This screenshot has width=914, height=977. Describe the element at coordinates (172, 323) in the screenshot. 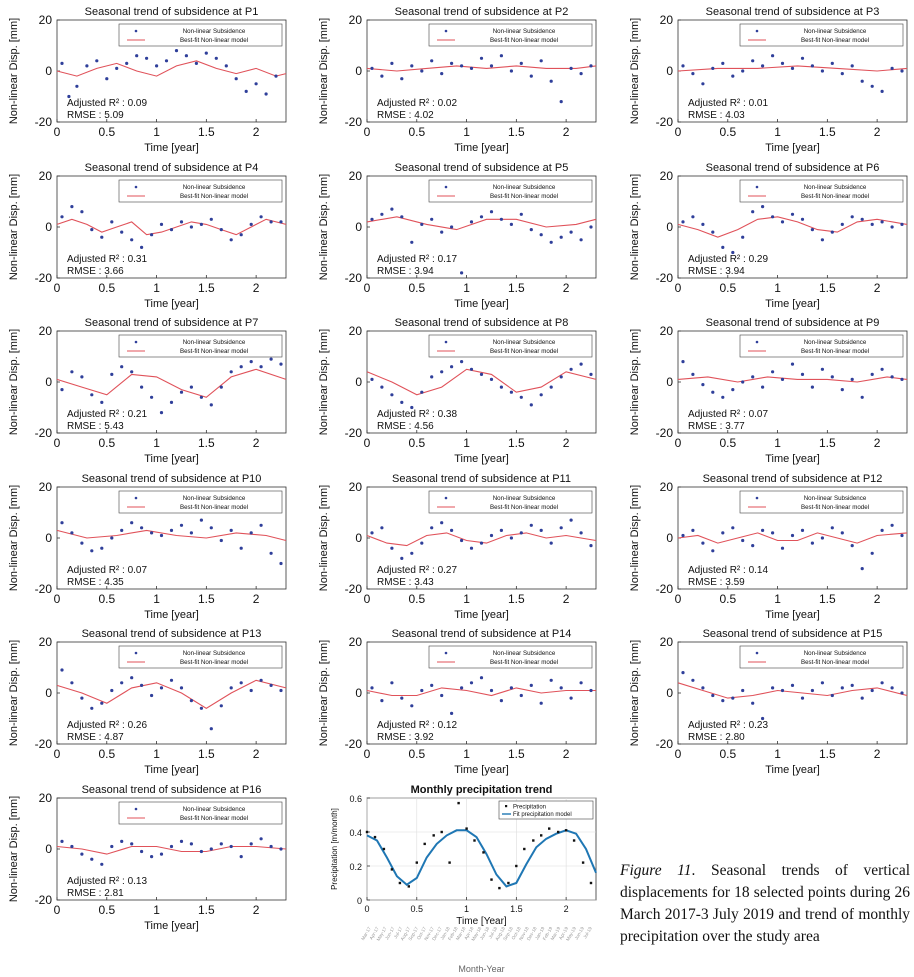

I see `chart-title: Seasonal trend of subsidence at P7` at that location.